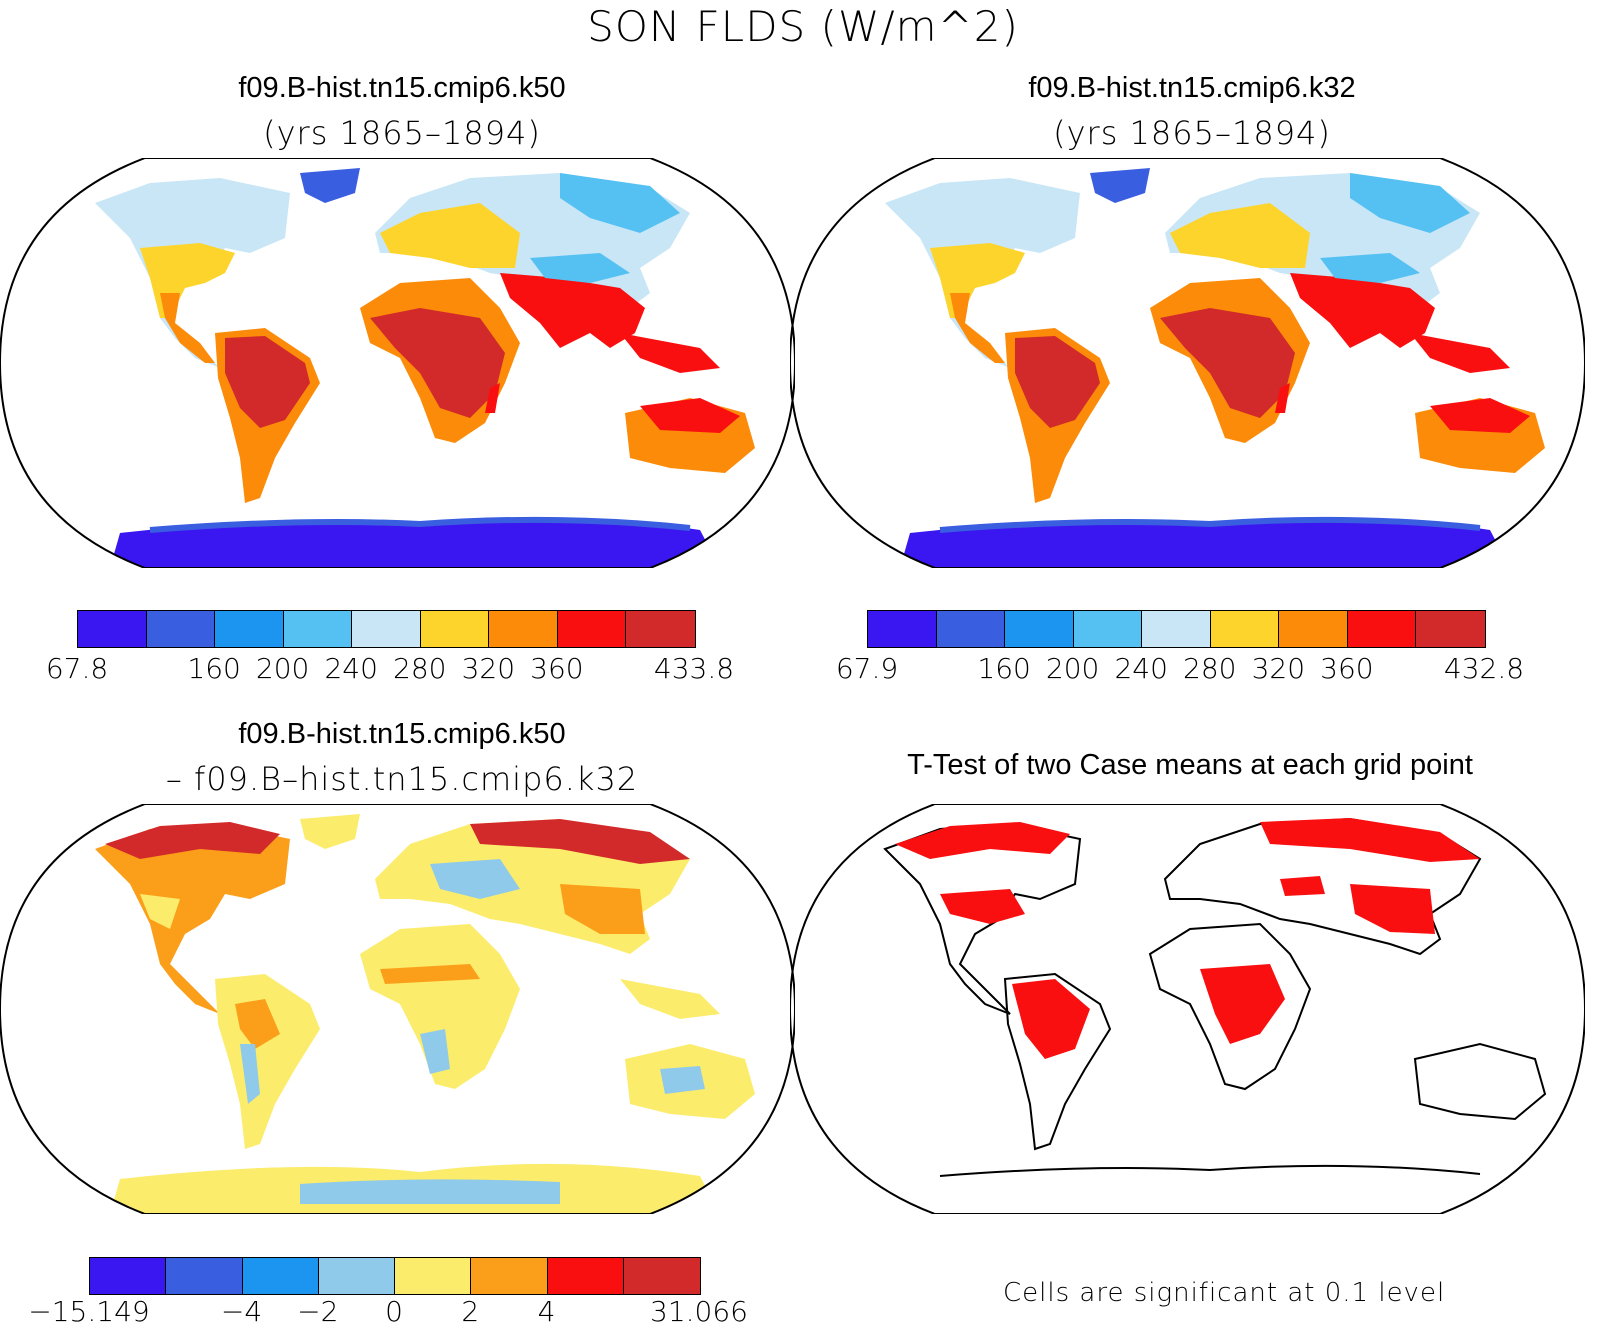  Describe the element at coordinates (1480, 1081) in the screenshot. I see `coastline-australia` at that location.